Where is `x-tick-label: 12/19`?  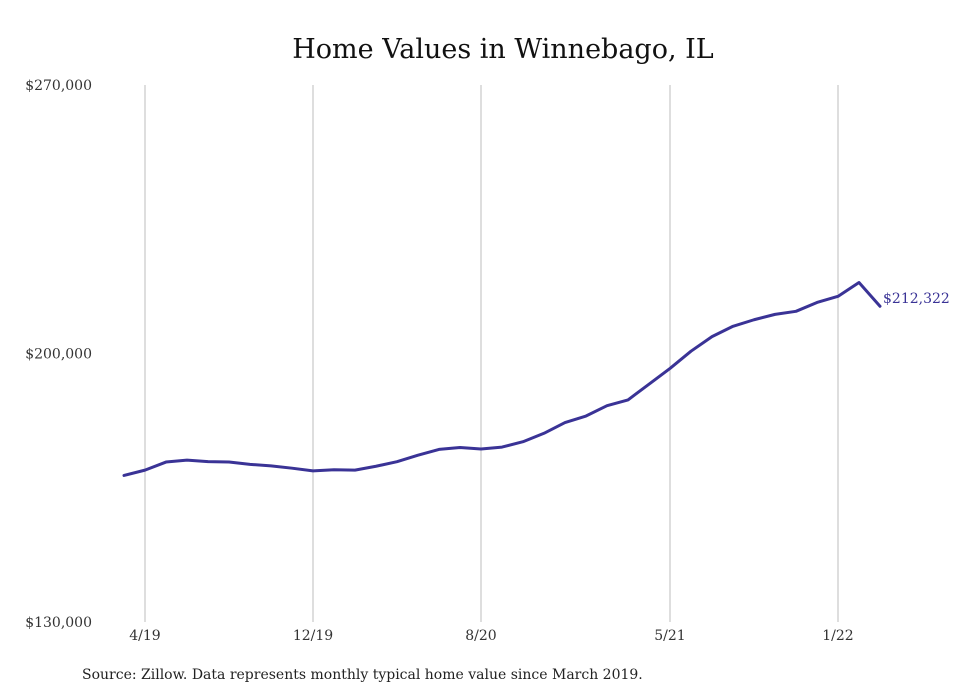
x-tick-label: 12/19 is located at coordinates (313, 636).